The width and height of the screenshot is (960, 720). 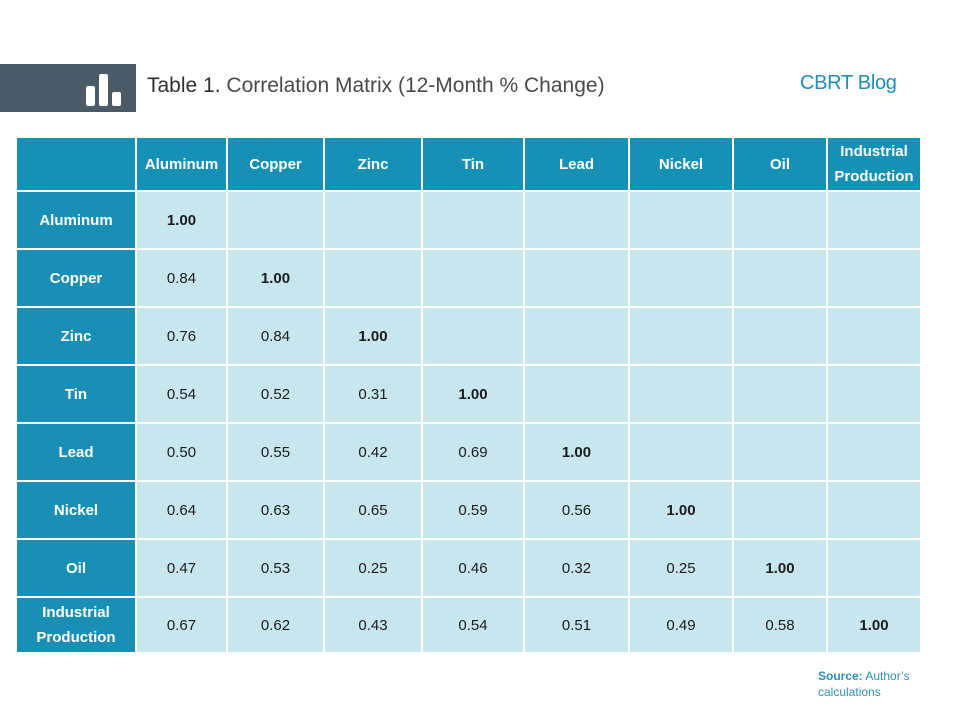 I want to click on row-header: Oil, so click(x=76, y=568).